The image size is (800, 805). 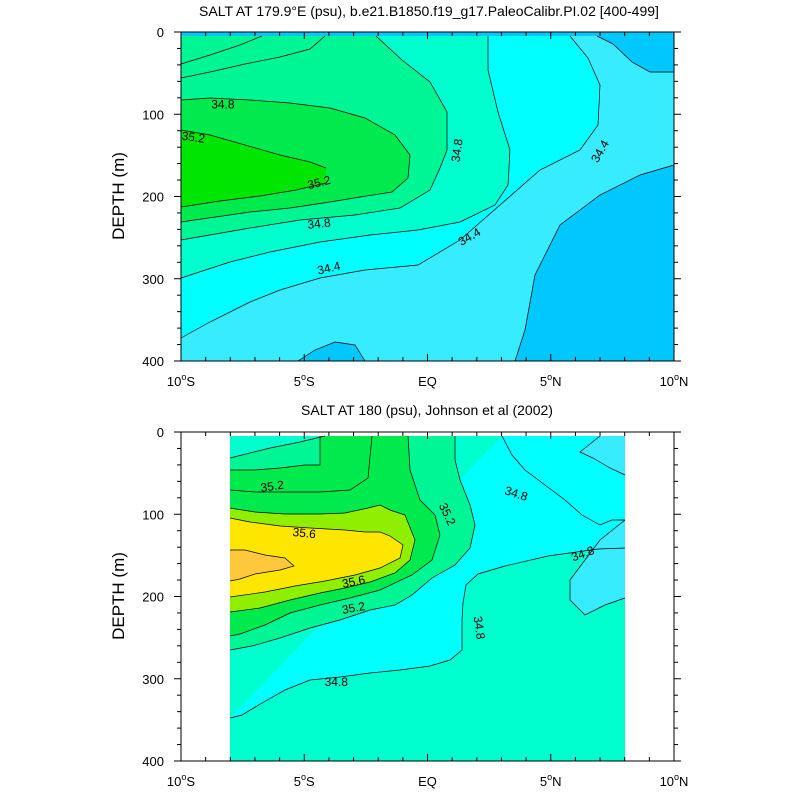 I want to click on top-x-tick-label: 10oN, so click(x=674, y=380).